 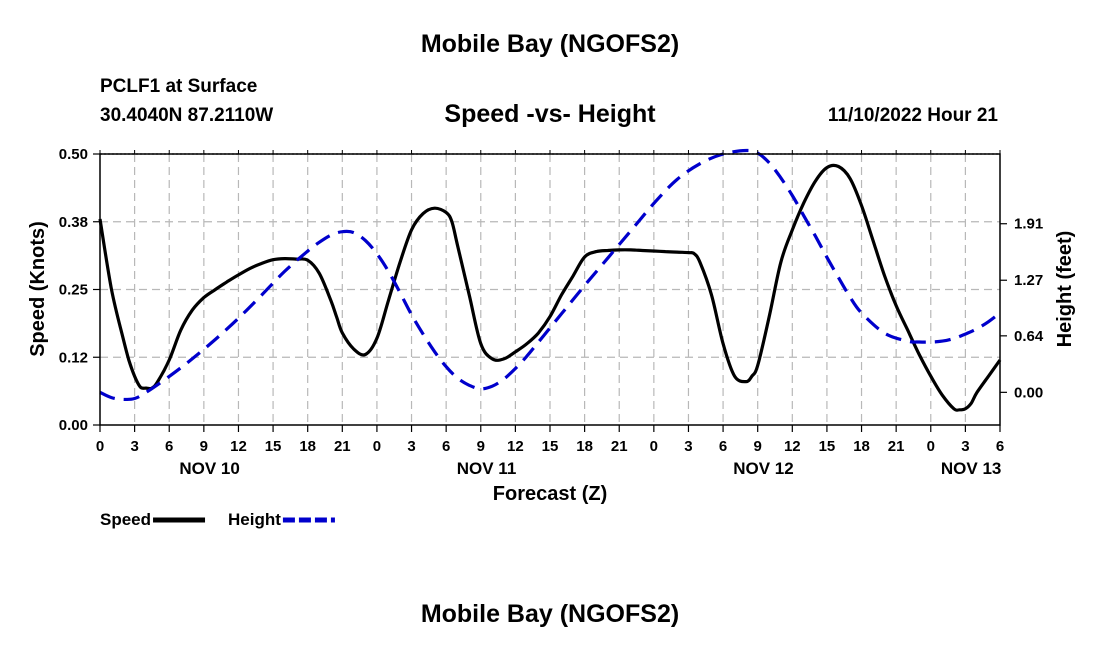 What do you see at coordinates (1065, 289) in the screenshot?
I see `y-axis-label-right: Height (feet)` at bounding box center [1065, 289].